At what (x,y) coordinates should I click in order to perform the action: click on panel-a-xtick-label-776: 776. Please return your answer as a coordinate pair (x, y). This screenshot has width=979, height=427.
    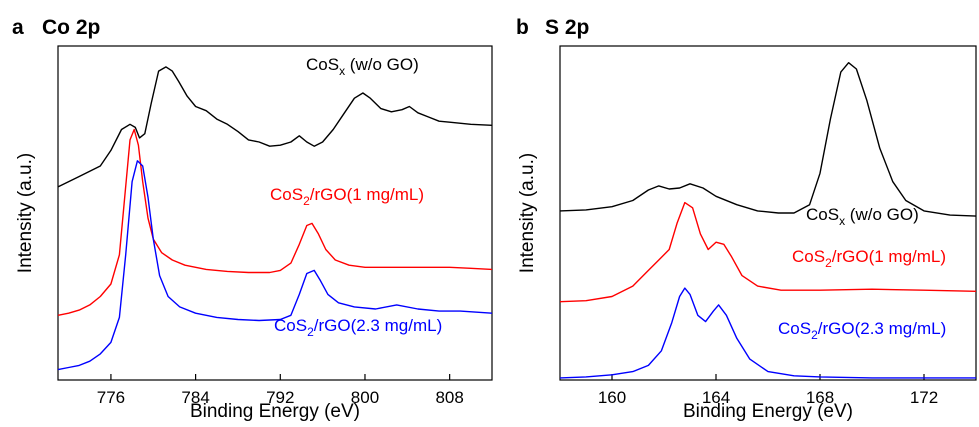
    Looking at the image, I should click on (111, 397).